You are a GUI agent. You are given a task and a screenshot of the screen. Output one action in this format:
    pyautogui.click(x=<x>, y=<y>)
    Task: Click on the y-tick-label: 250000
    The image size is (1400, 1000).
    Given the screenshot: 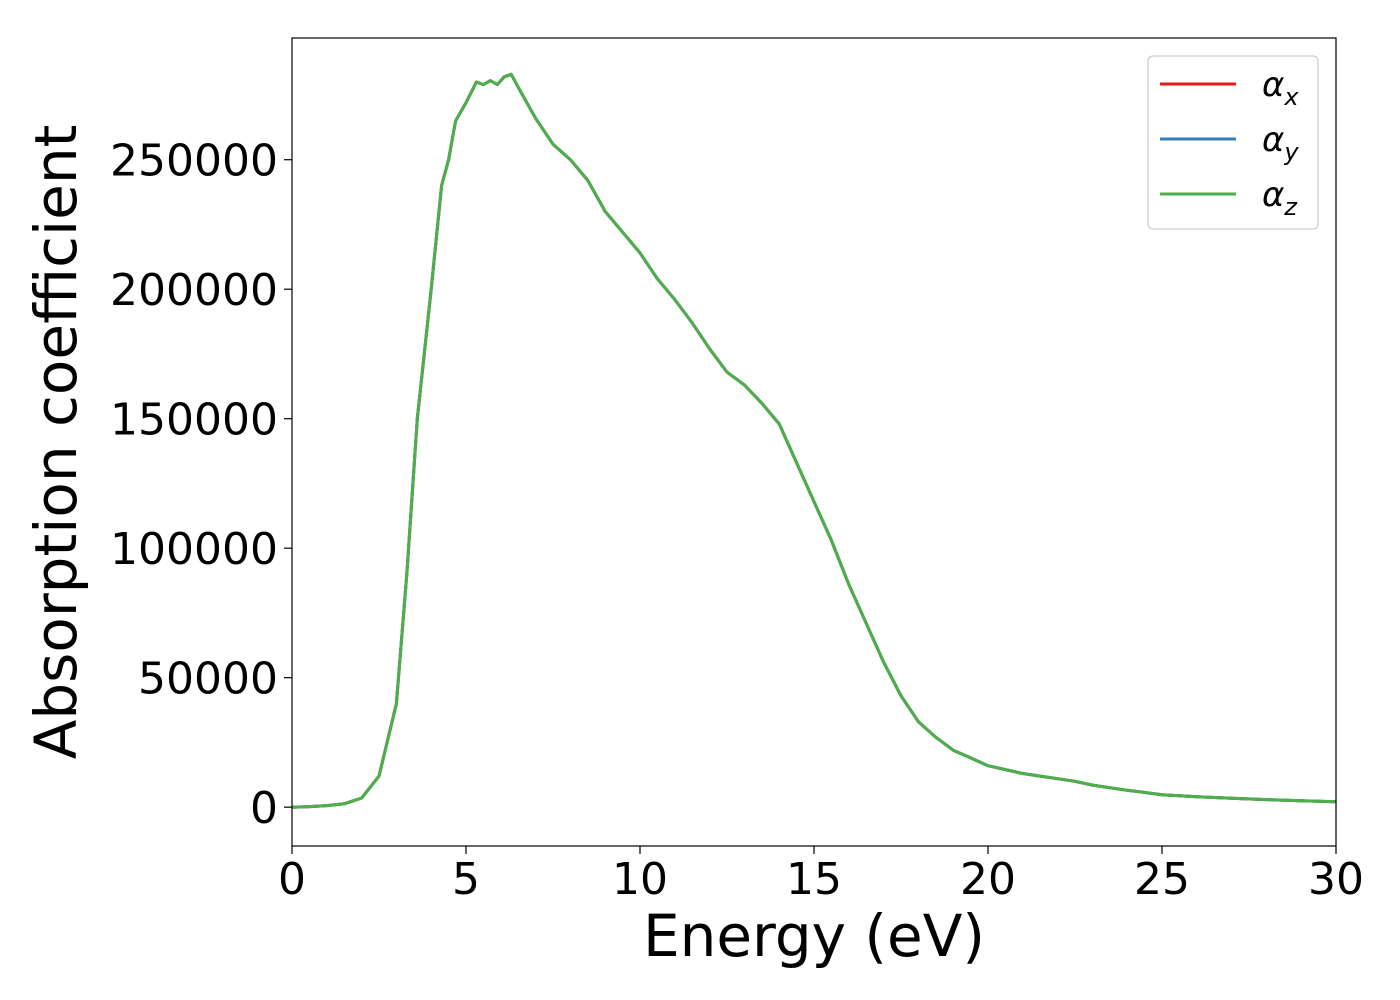 What is the action you would take?
    pyautogui.click(x=194, y=161)
    